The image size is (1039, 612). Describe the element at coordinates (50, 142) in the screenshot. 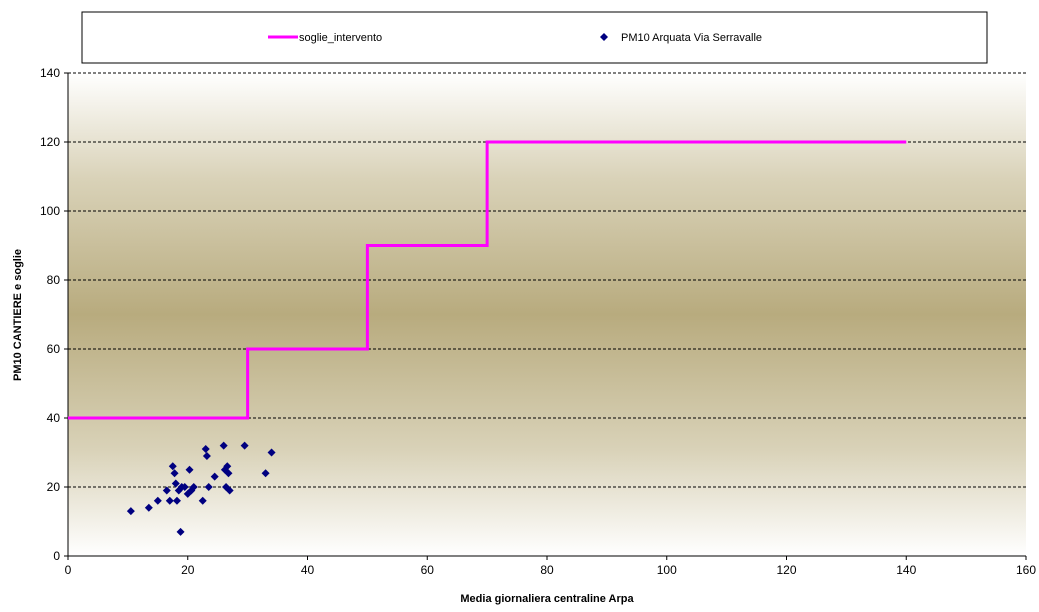

I see `y-tick-label: 120` at that location.